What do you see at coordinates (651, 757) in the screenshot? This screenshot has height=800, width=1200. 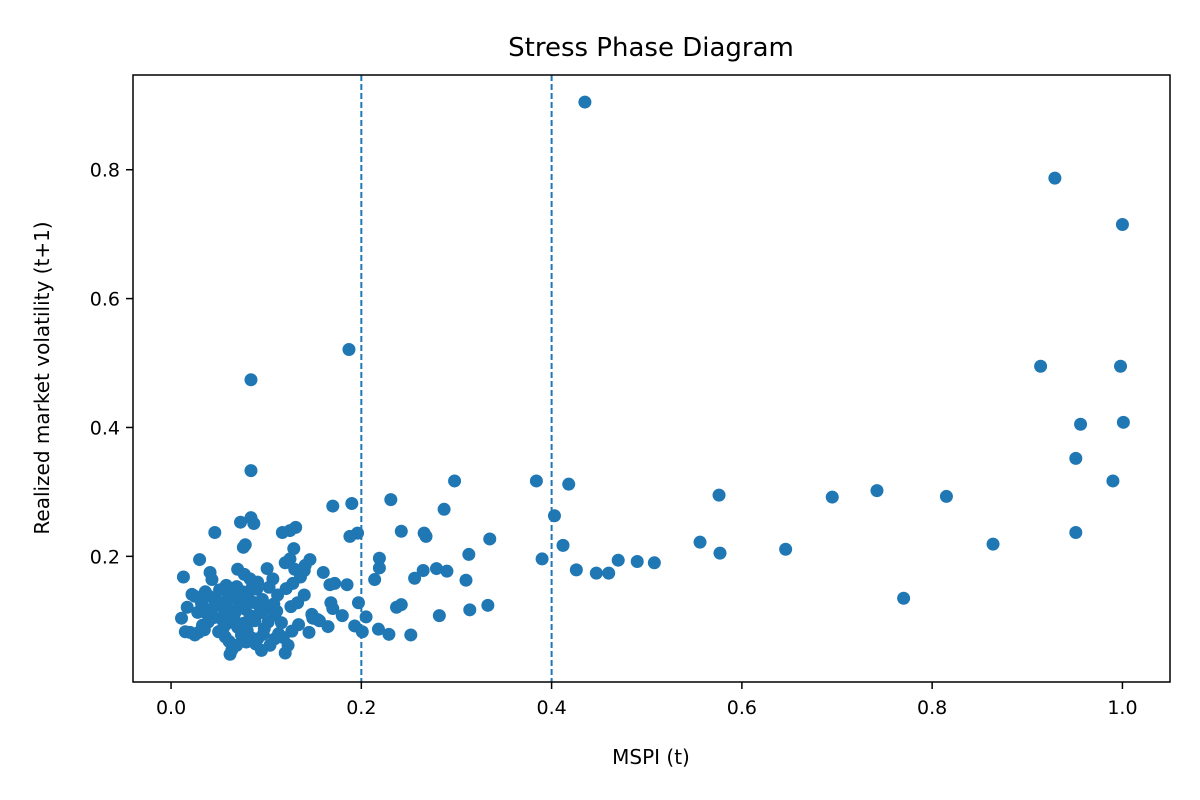 I see `x-axis-label: MSPI (t)` at bounding box center [651, 757].